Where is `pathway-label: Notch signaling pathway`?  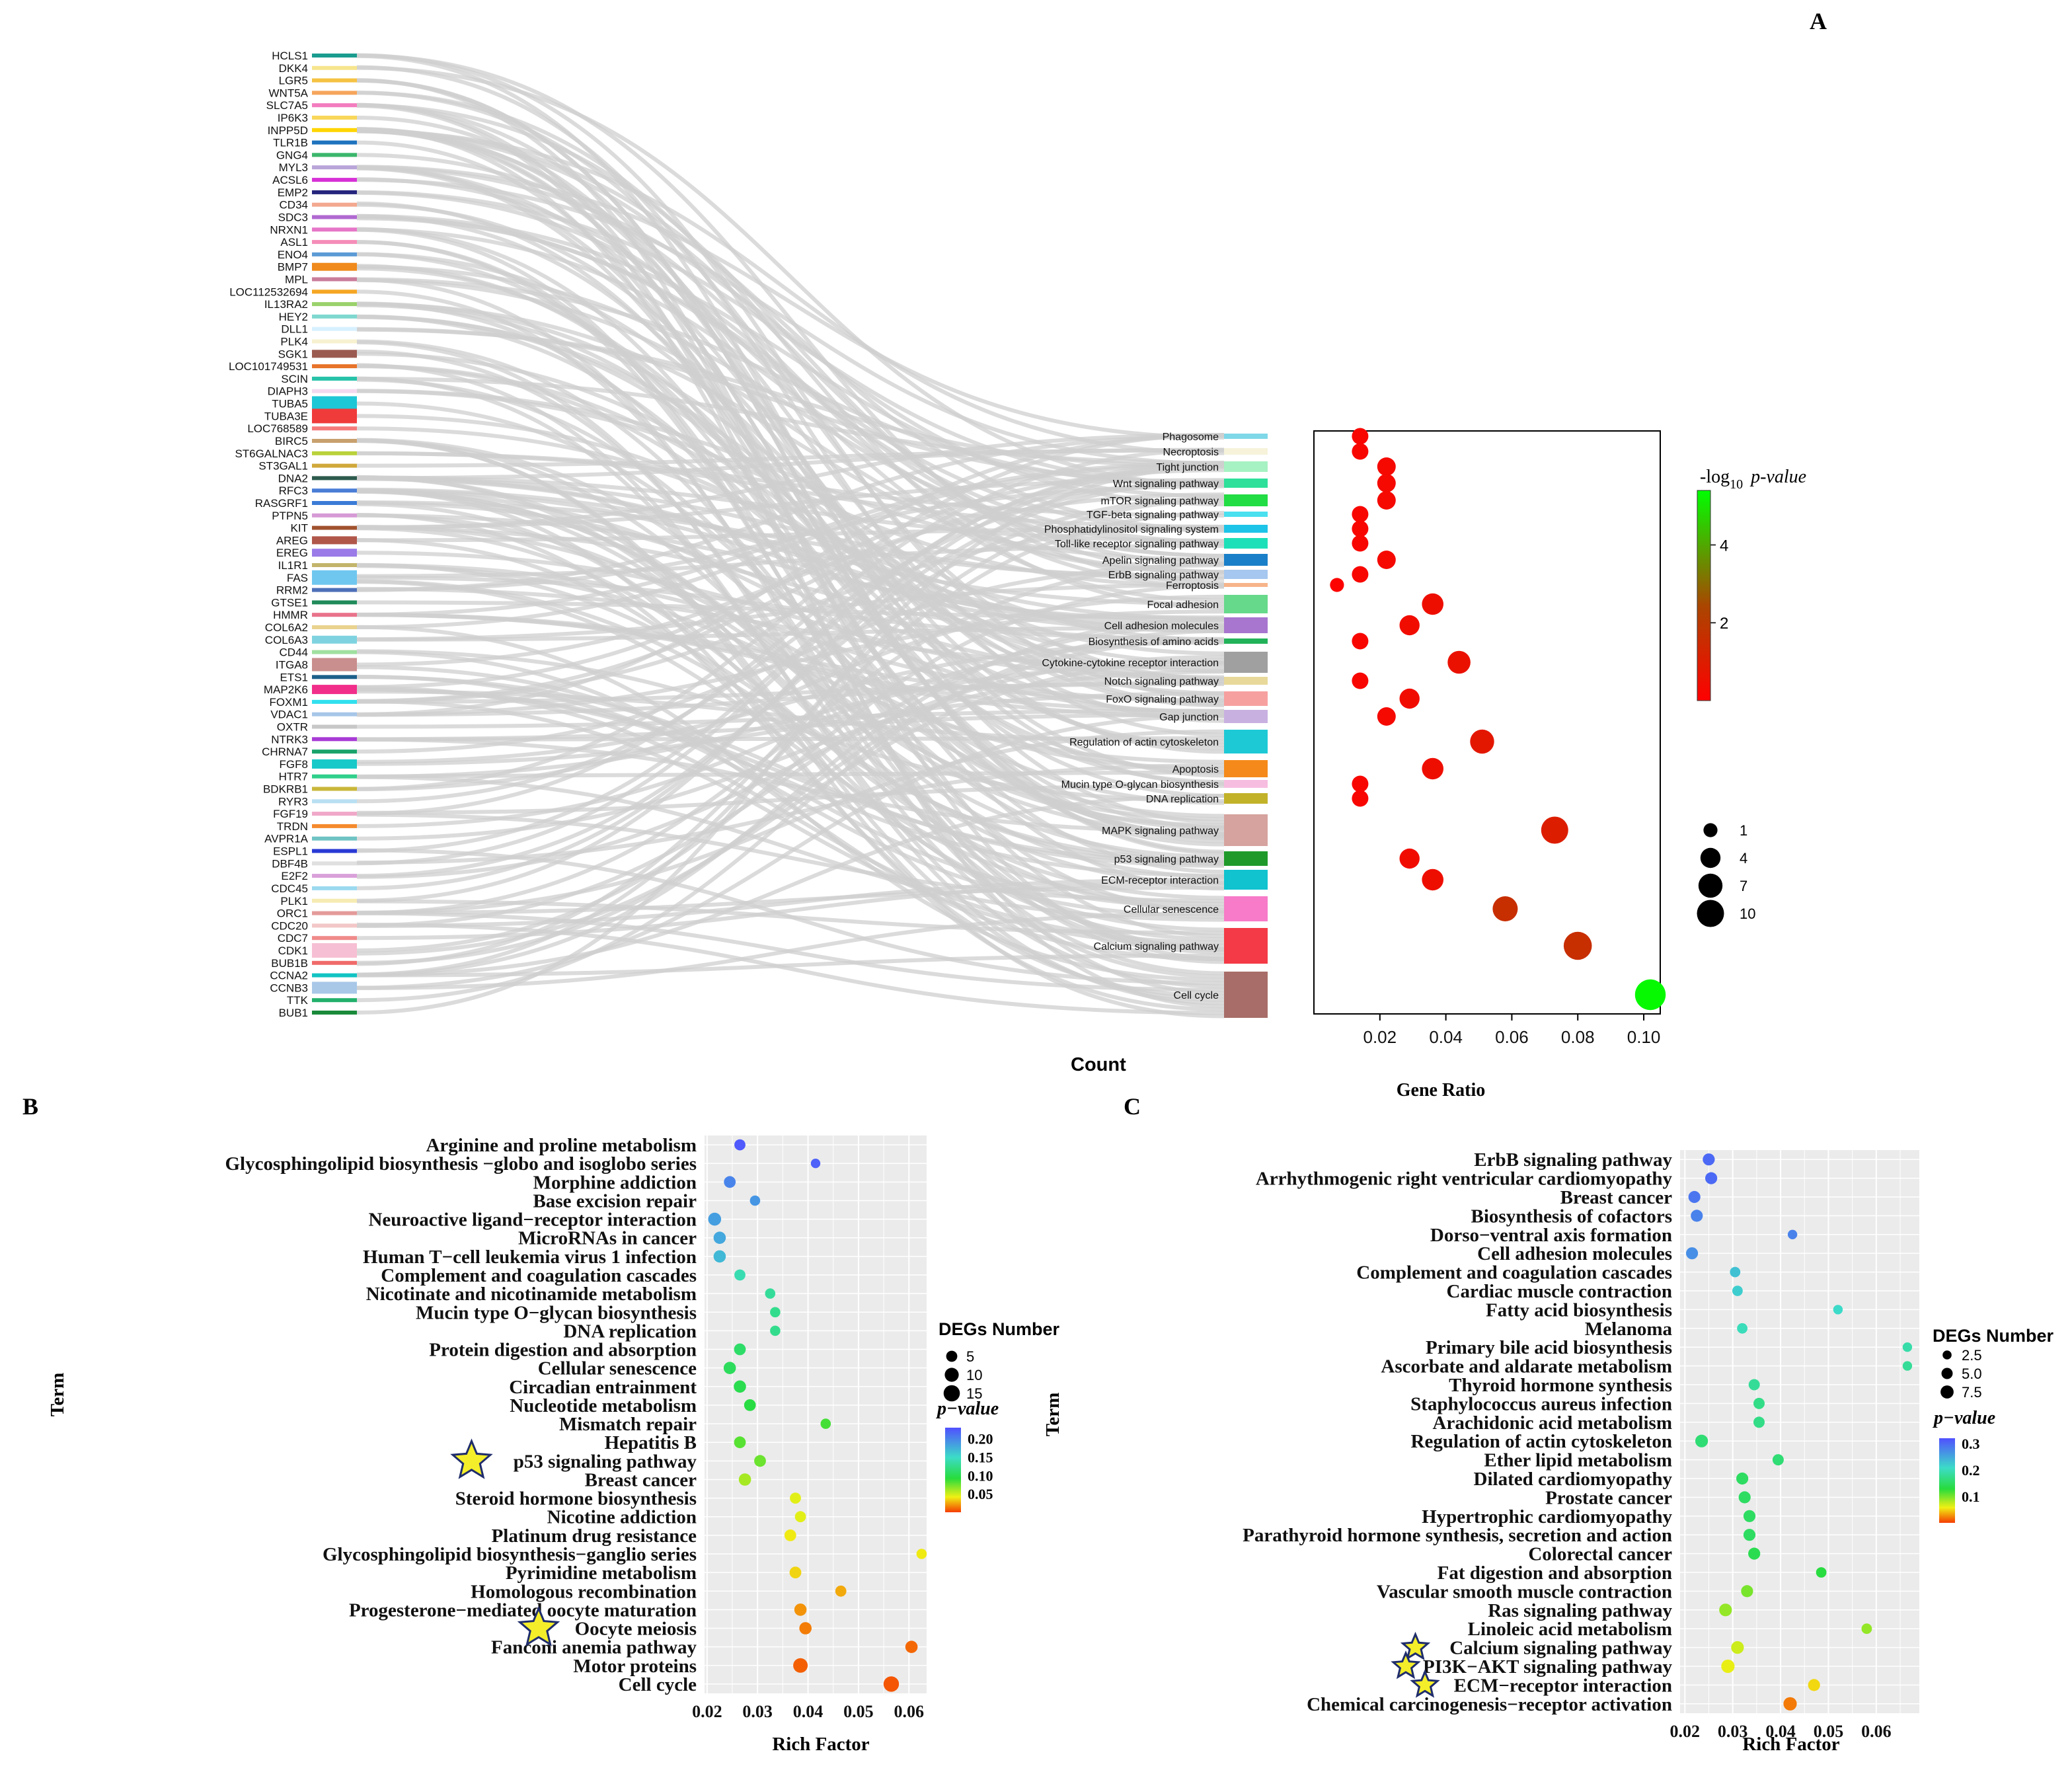 pathway-label: Notch signaling pathway is located at coordinates (1161, 681).